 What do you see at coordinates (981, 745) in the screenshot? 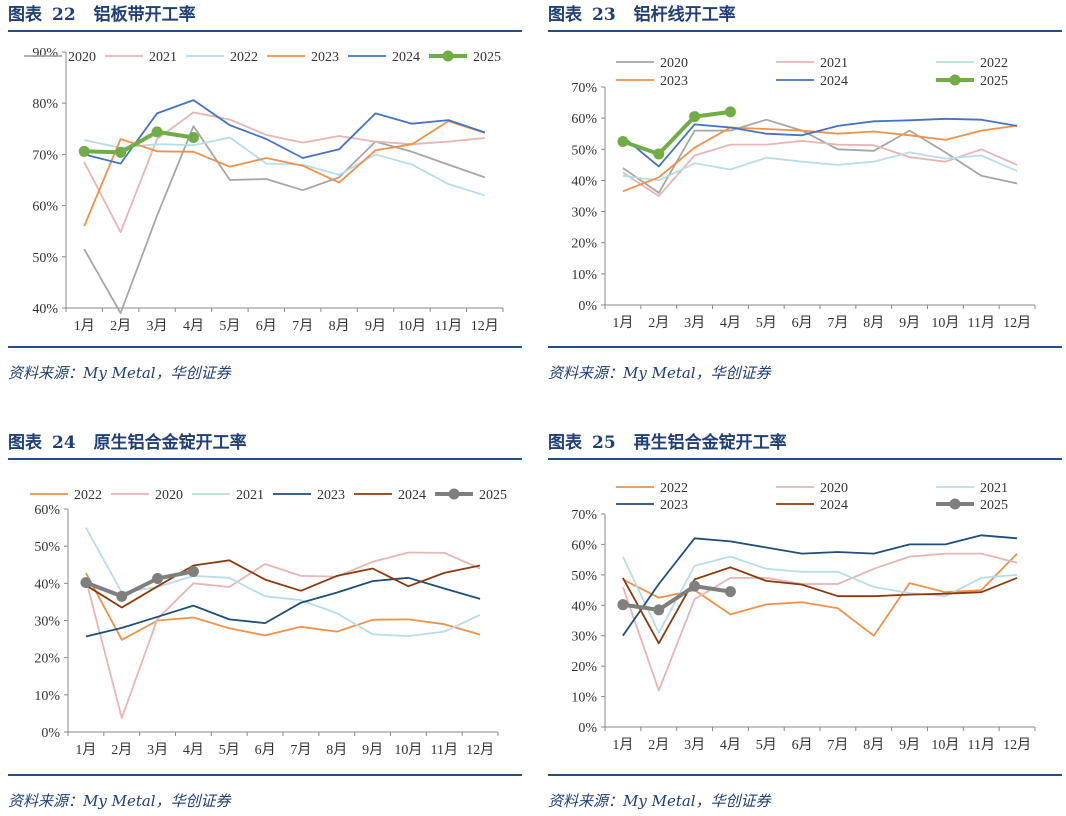
I see `x-tick-label: 11月` at bounding box center [981, 745].